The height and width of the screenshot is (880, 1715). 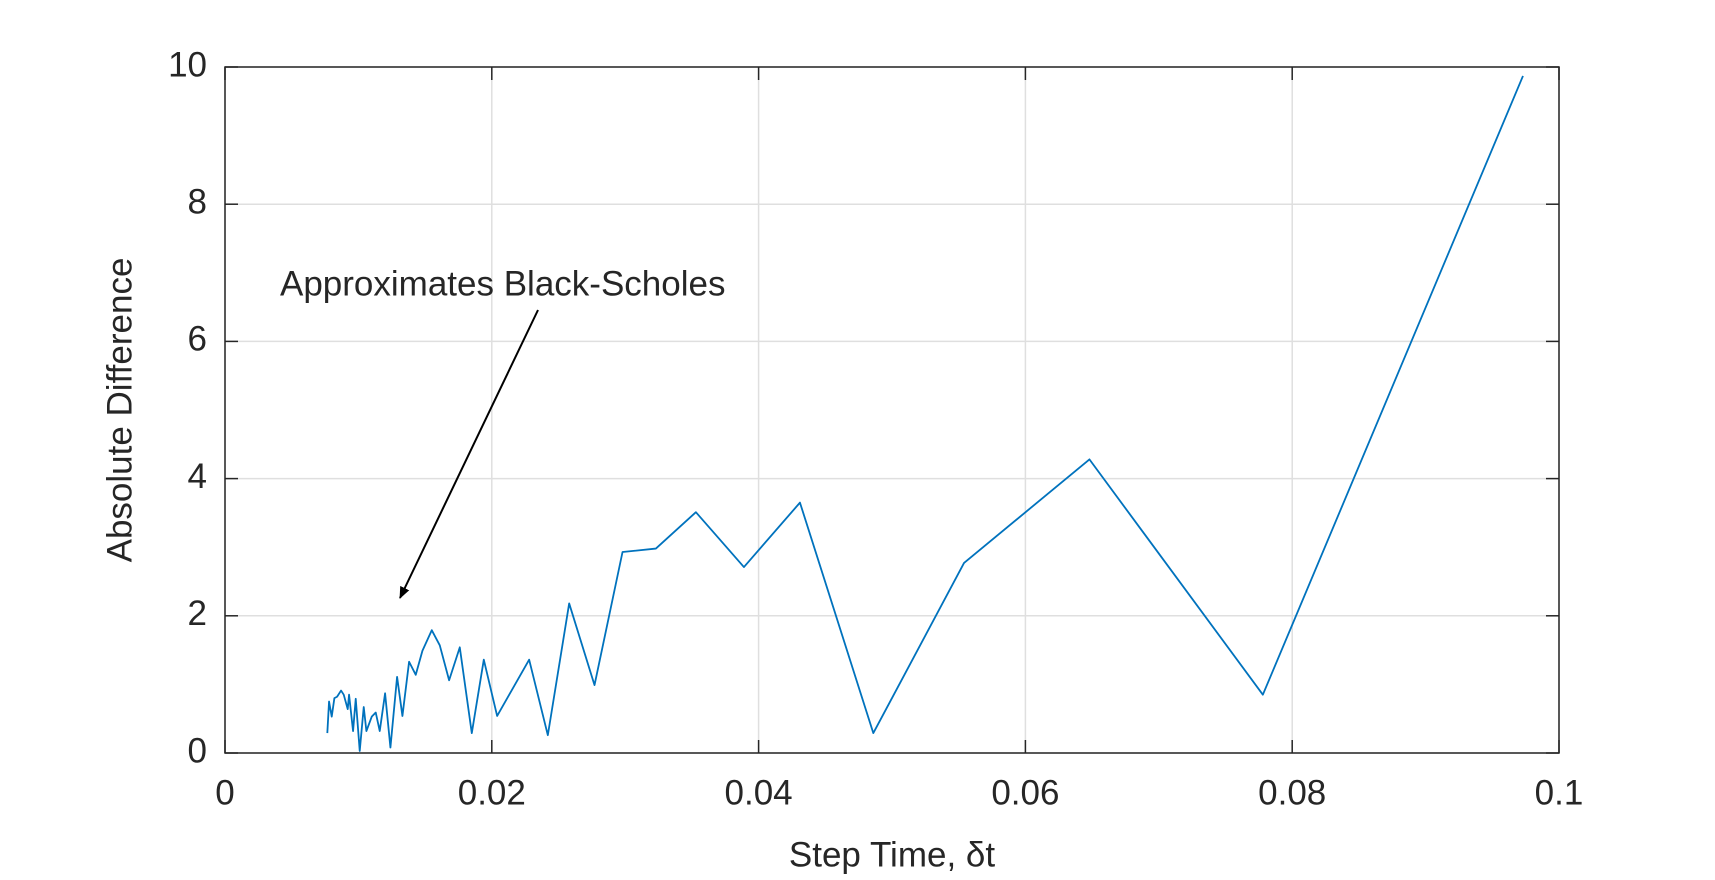 What do you see at coordinates (492, 792) in the screenshot?
I see `x-tick-label: 0.02` at bounding box center [492, 792].